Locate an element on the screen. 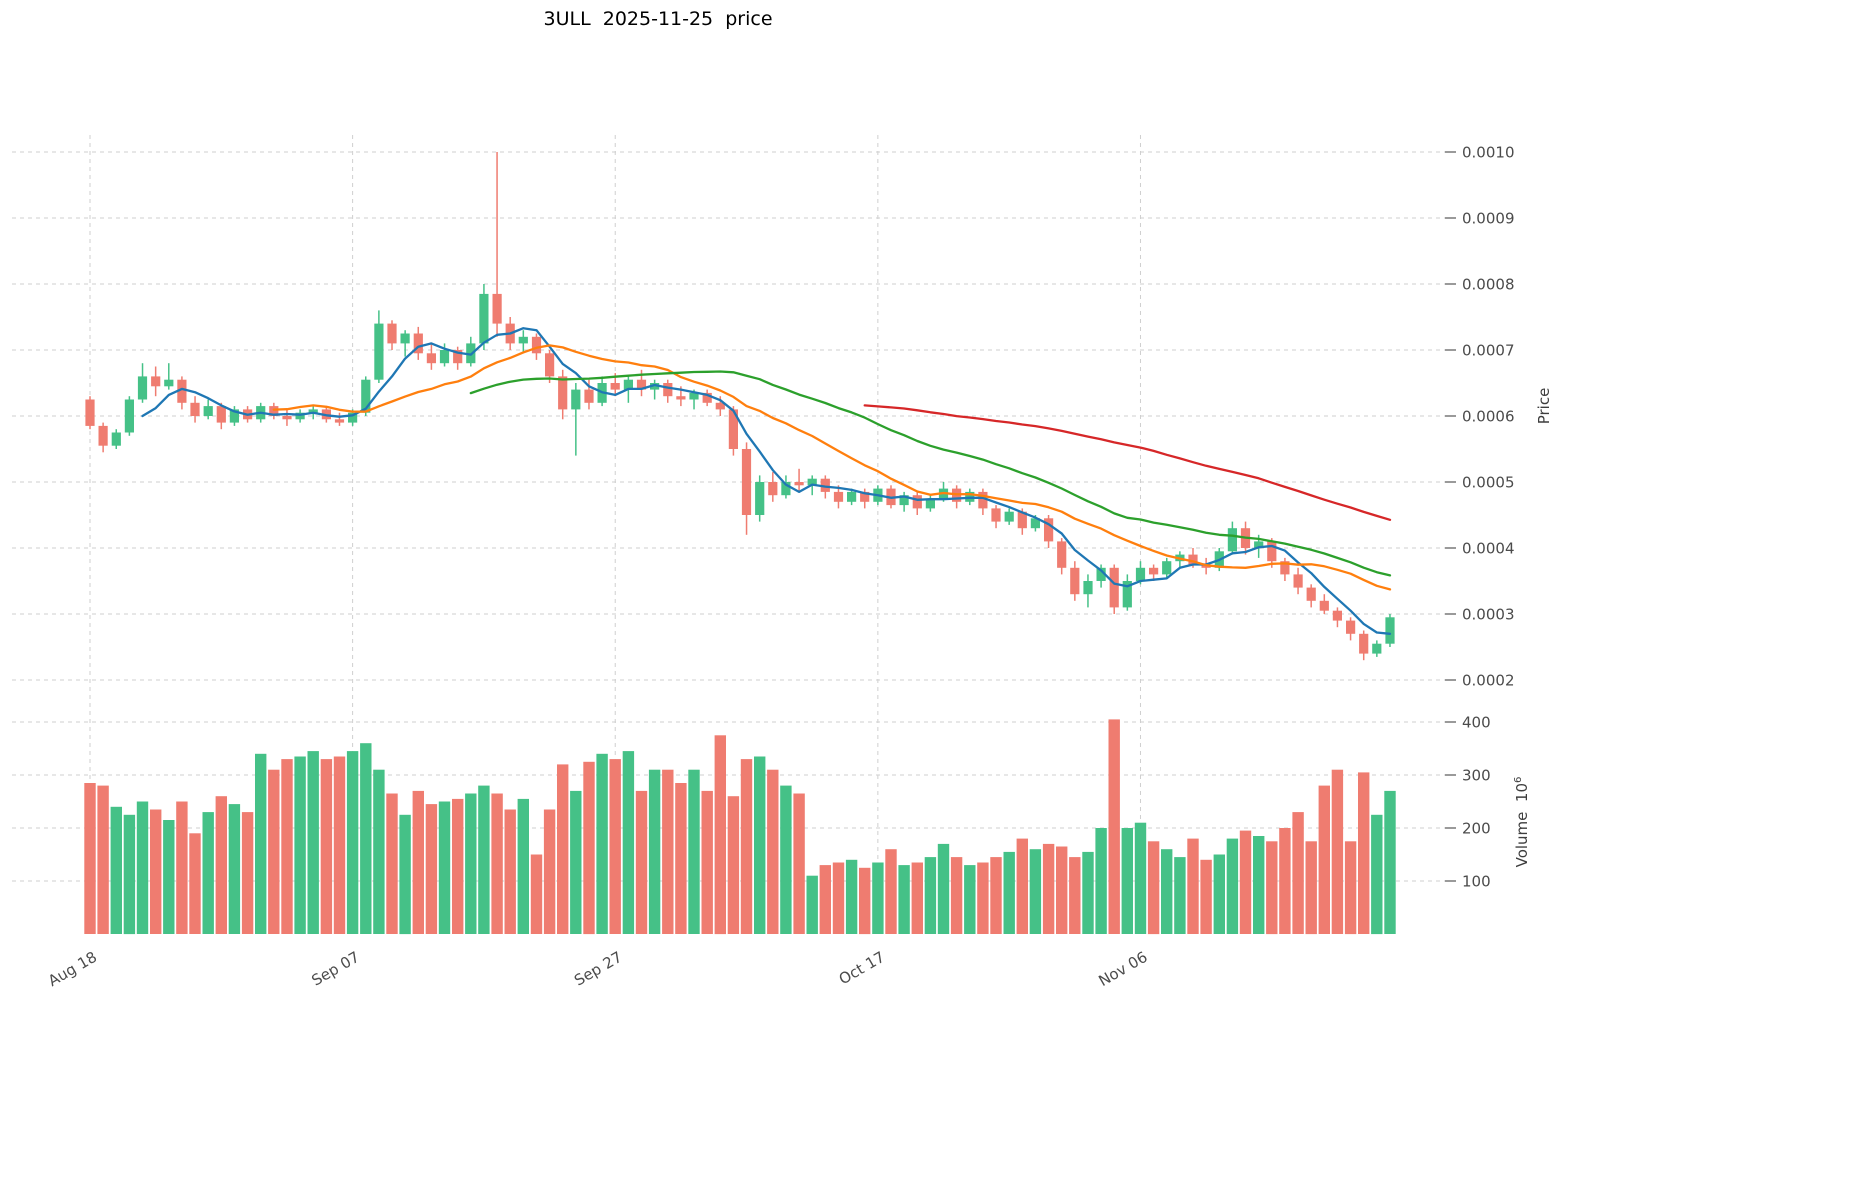 The image size is (1873, 1202). price-tick-label: 0.0010 is located at coordinates (1488, 153).